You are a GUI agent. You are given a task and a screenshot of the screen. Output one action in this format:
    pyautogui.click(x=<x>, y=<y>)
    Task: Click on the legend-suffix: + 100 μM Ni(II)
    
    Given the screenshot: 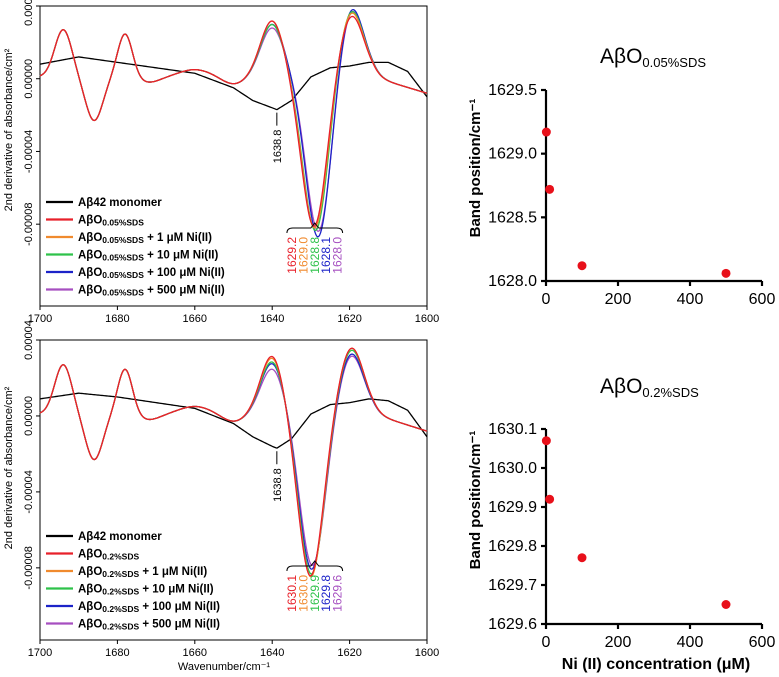 What is the action you would take?
    pyautogui.click(x=179, y=607)
    